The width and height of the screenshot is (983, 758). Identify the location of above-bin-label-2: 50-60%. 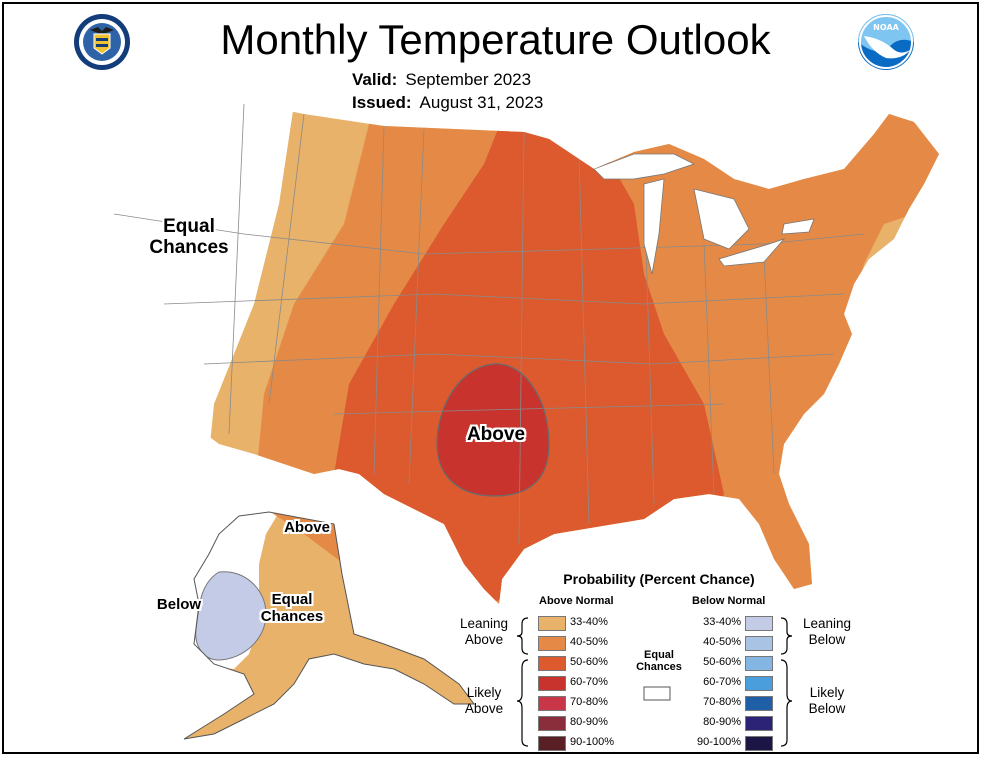
(589, 662).